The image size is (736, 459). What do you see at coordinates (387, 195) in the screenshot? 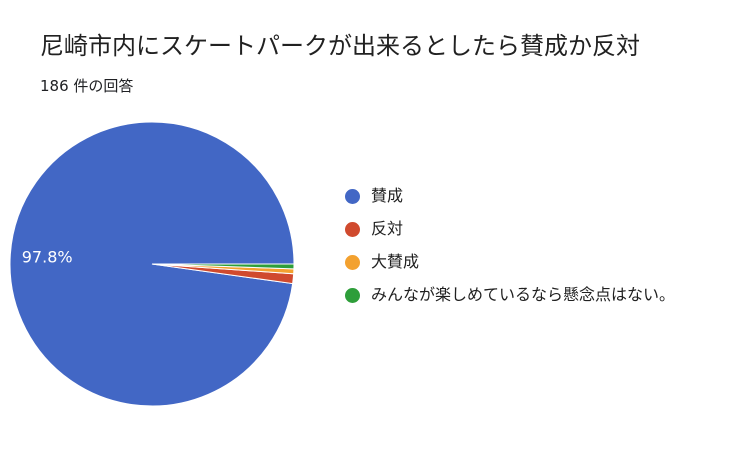
I see `legend-label: 賛成` at bounding box center [387, 195].